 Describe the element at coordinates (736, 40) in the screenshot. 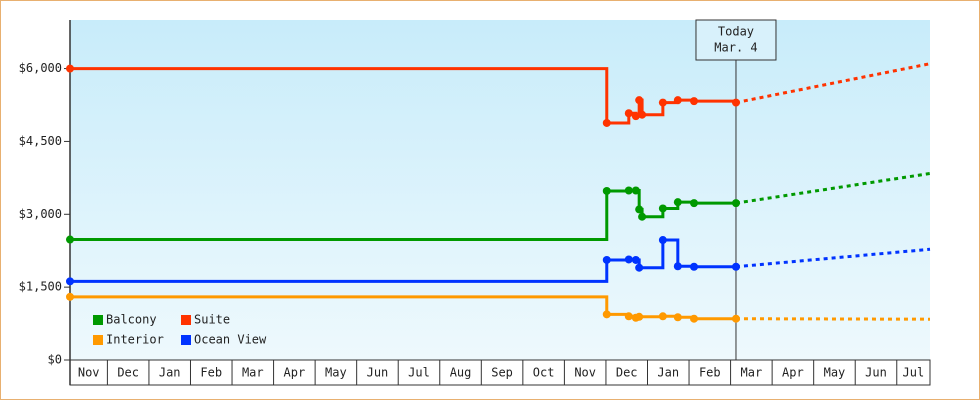

I see `today-box` at that location.